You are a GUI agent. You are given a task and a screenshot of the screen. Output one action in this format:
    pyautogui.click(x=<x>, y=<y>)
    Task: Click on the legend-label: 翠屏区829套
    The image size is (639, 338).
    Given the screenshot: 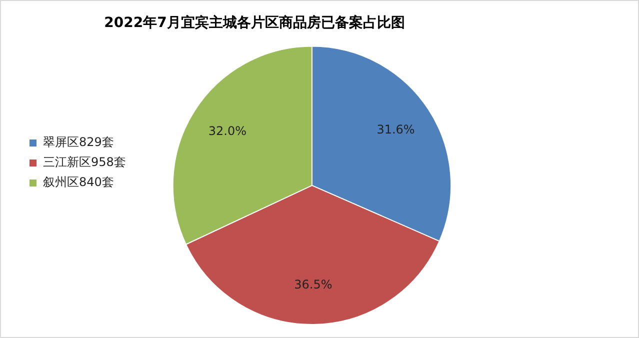 What is the action you would take?
    pyautogui.click(x=78, y=142)
    